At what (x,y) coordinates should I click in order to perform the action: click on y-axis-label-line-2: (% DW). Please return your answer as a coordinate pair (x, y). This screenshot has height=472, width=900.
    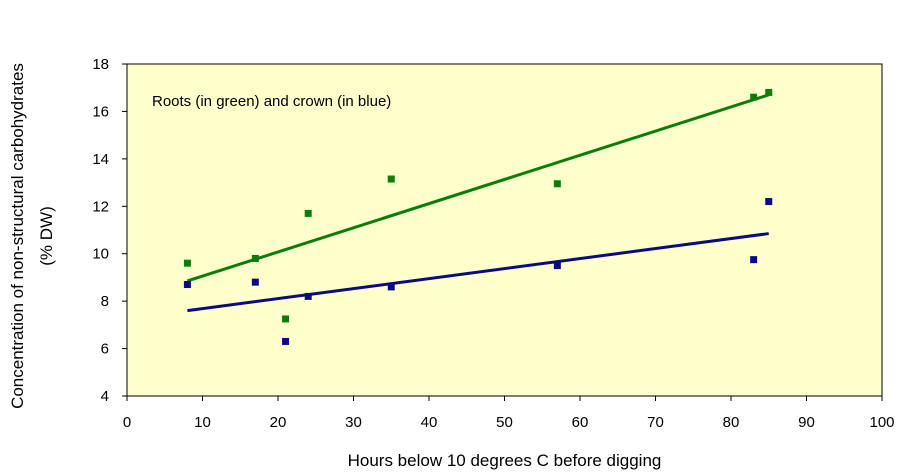
    Looking at the image, I should click on (46, 235).